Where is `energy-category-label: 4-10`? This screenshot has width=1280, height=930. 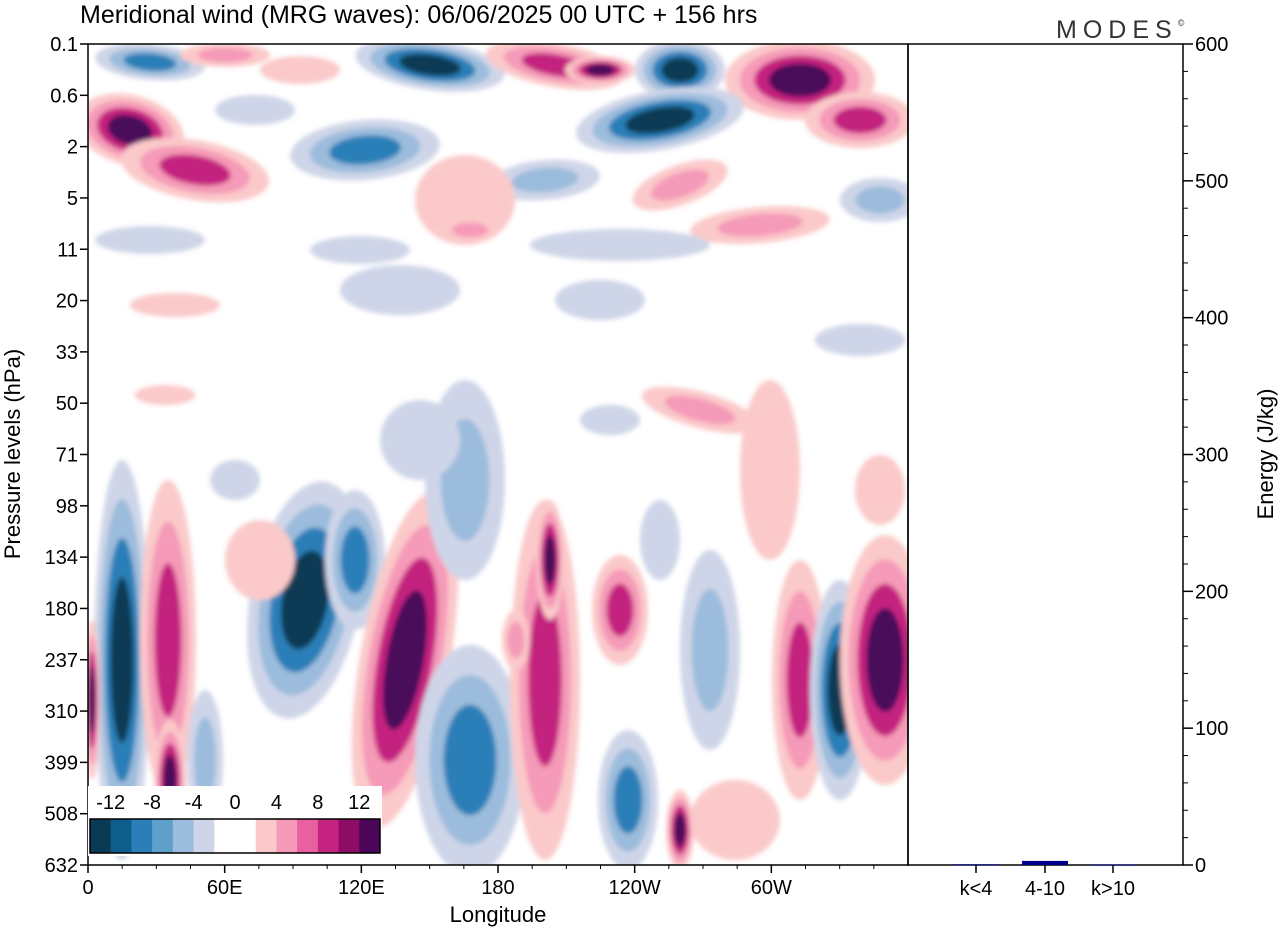
energy-category-label: 4-10 is located at coordinates (1045, 889).